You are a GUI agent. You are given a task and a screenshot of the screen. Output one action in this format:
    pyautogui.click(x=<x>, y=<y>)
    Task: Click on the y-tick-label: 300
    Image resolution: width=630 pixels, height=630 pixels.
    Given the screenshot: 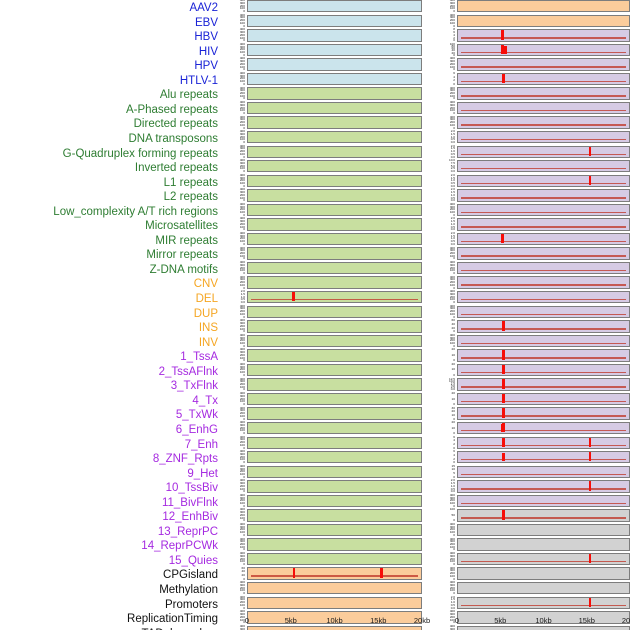 What is the action you would take?
    pyautogui.click(x=242, y=323)
    